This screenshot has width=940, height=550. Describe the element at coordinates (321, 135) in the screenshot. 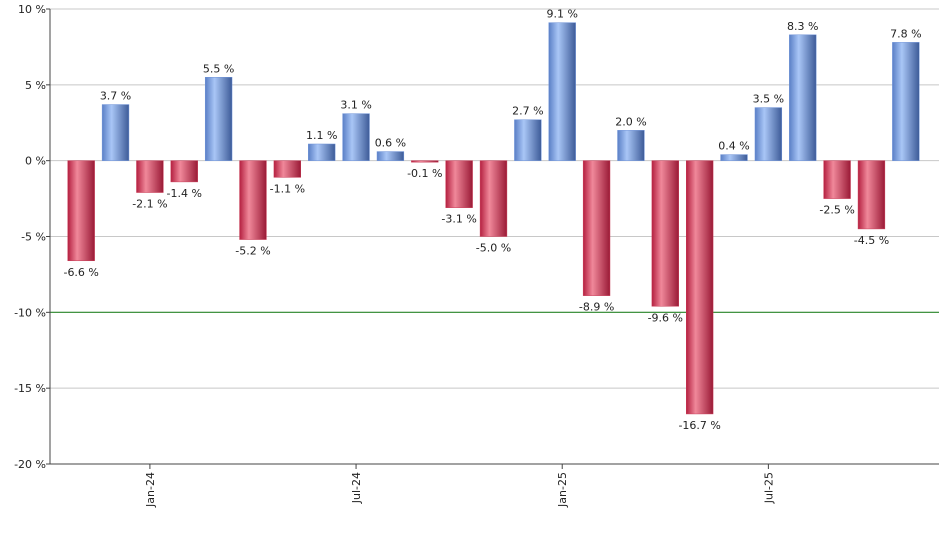

I see `value-label: 1.1 %` at that location.